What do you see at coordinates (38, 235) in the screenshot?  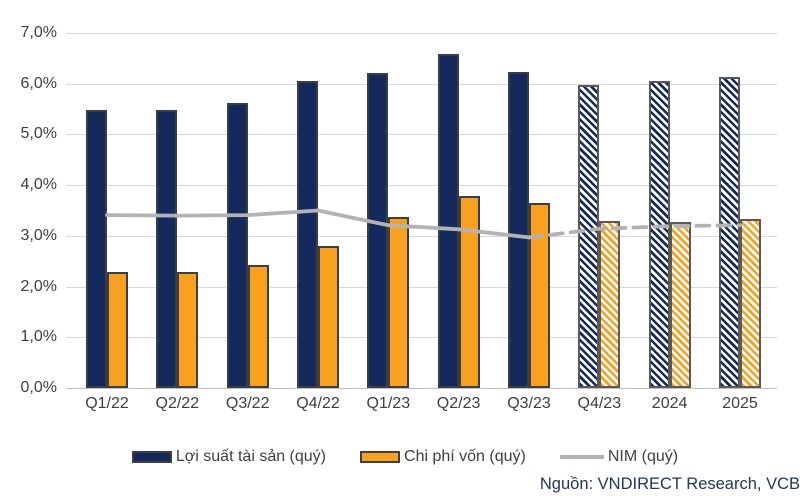 I see `y-tick-label: 3,0%` at bounding box center [38, 235].